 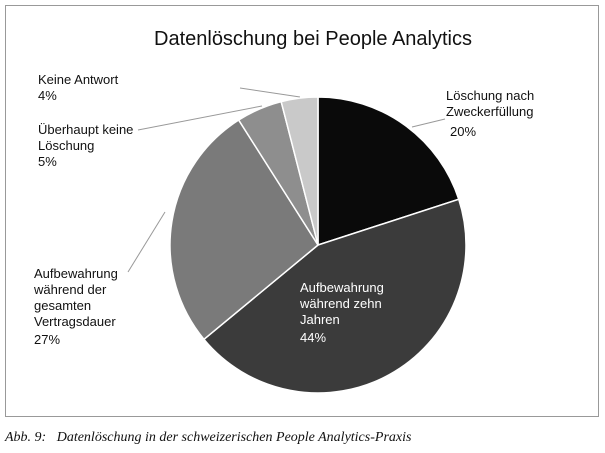 I want to click on value-label: 20%, so click(x=463, y=131).